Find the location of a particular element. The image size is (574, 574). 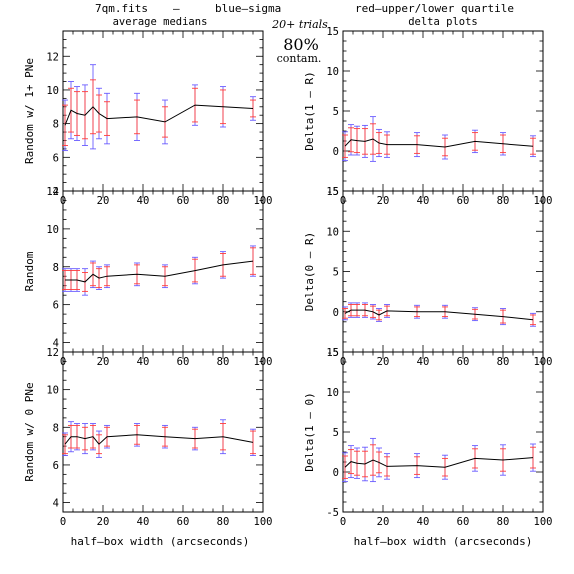

panel-left-bottom: 0 20 40 60 80 100 4 6 8 10 12 Random w/ 0 PNe is located at coordinates (147, 437).